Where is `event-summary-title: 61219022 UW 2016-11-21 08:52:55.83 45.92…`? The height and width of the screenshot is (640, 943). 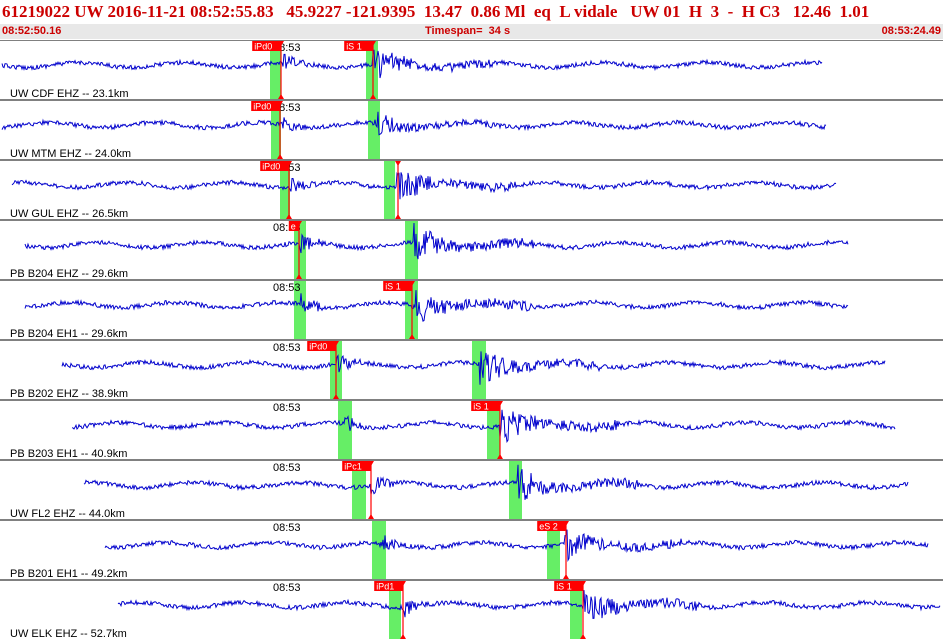
event-summary-title: 61219022 UW 2016-11-21 08:52:55.83 45.92… is located at coordinates (436, 11).